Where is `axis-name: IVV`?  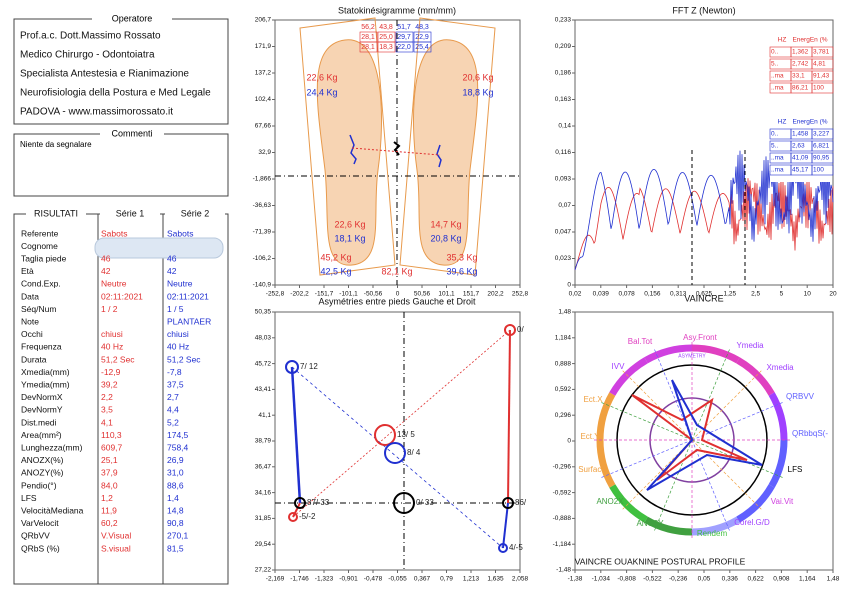
axis-name: IVV is located at coordinates (619, 366).